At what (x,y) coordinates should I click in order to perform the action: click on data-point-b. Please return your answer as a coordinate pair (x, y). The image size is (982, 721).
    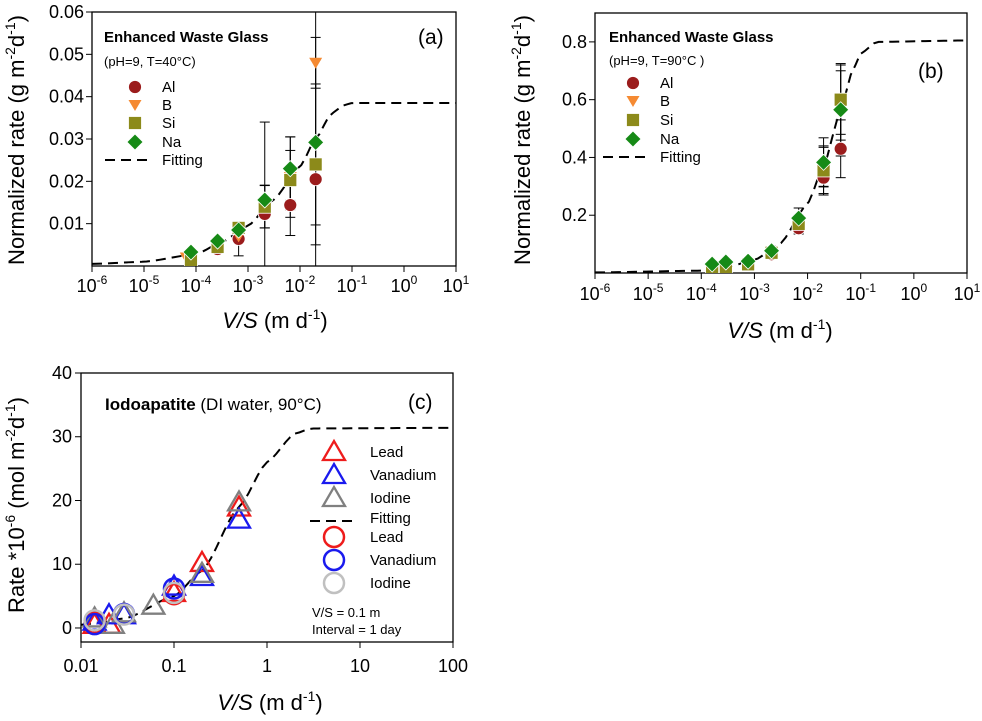
    Looking at the image, I should click on (316, 63).